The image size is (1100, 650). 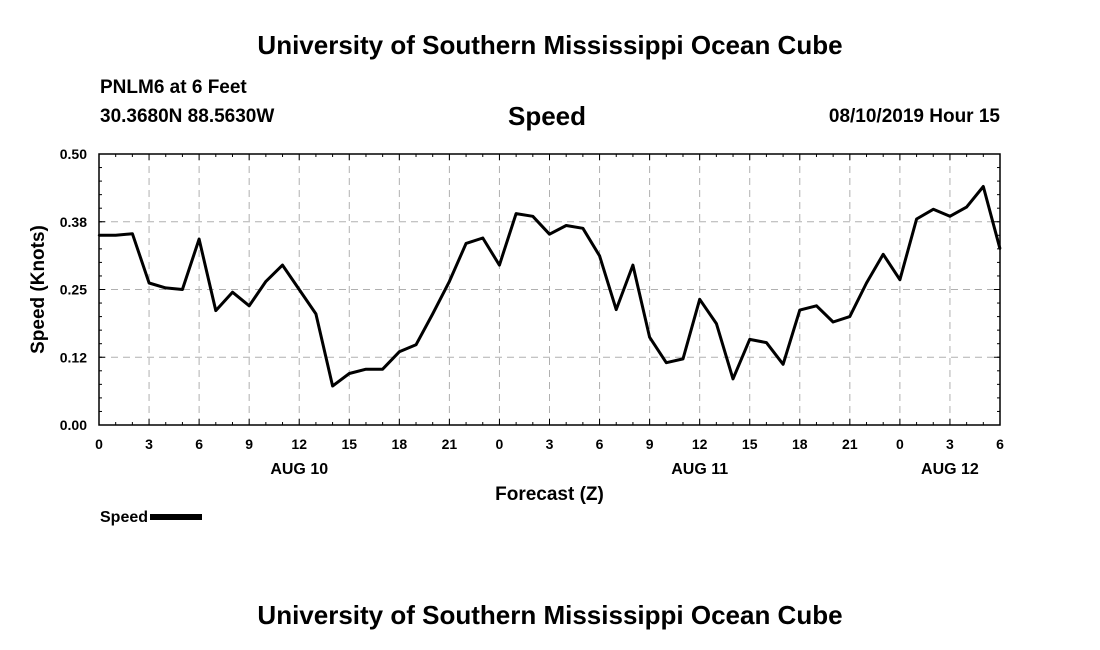 What do you see at coordinates (299, 469) in the screenshot?
I see `date-label: AUG 10` at bounding box center [299, 469].